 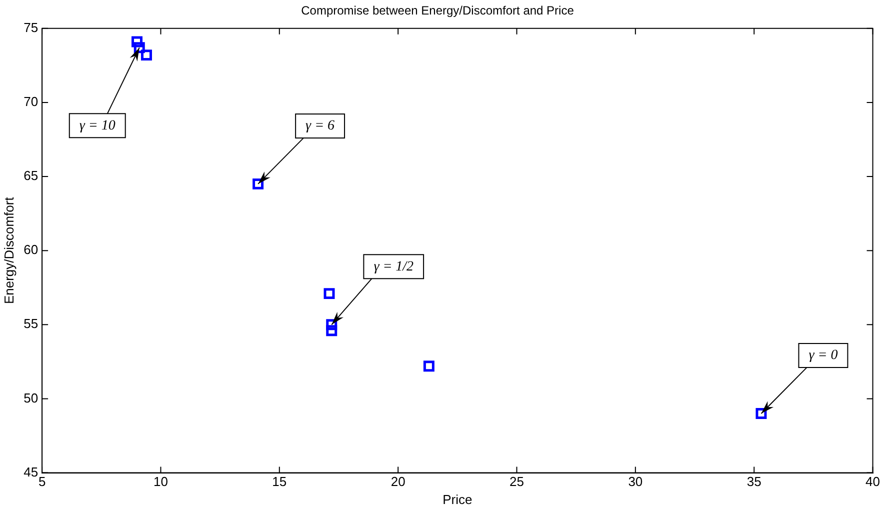 I want to click on x-axis-title: Price, so click(x=457, y=499).